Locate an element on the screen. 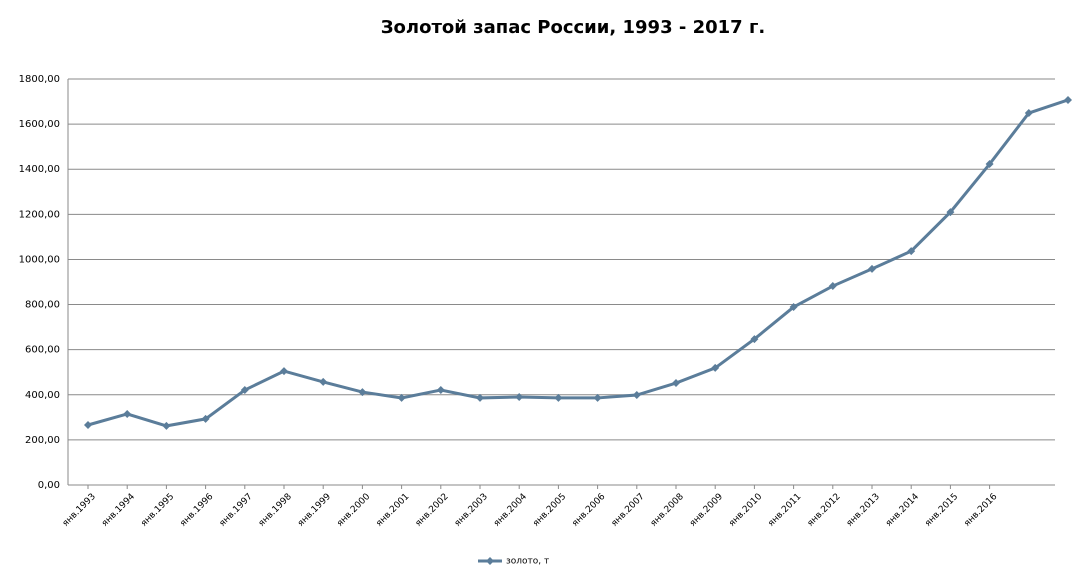 The image size is (1078, 585). x-tick-label: янв.2005 is located at coordinates (549, 510).